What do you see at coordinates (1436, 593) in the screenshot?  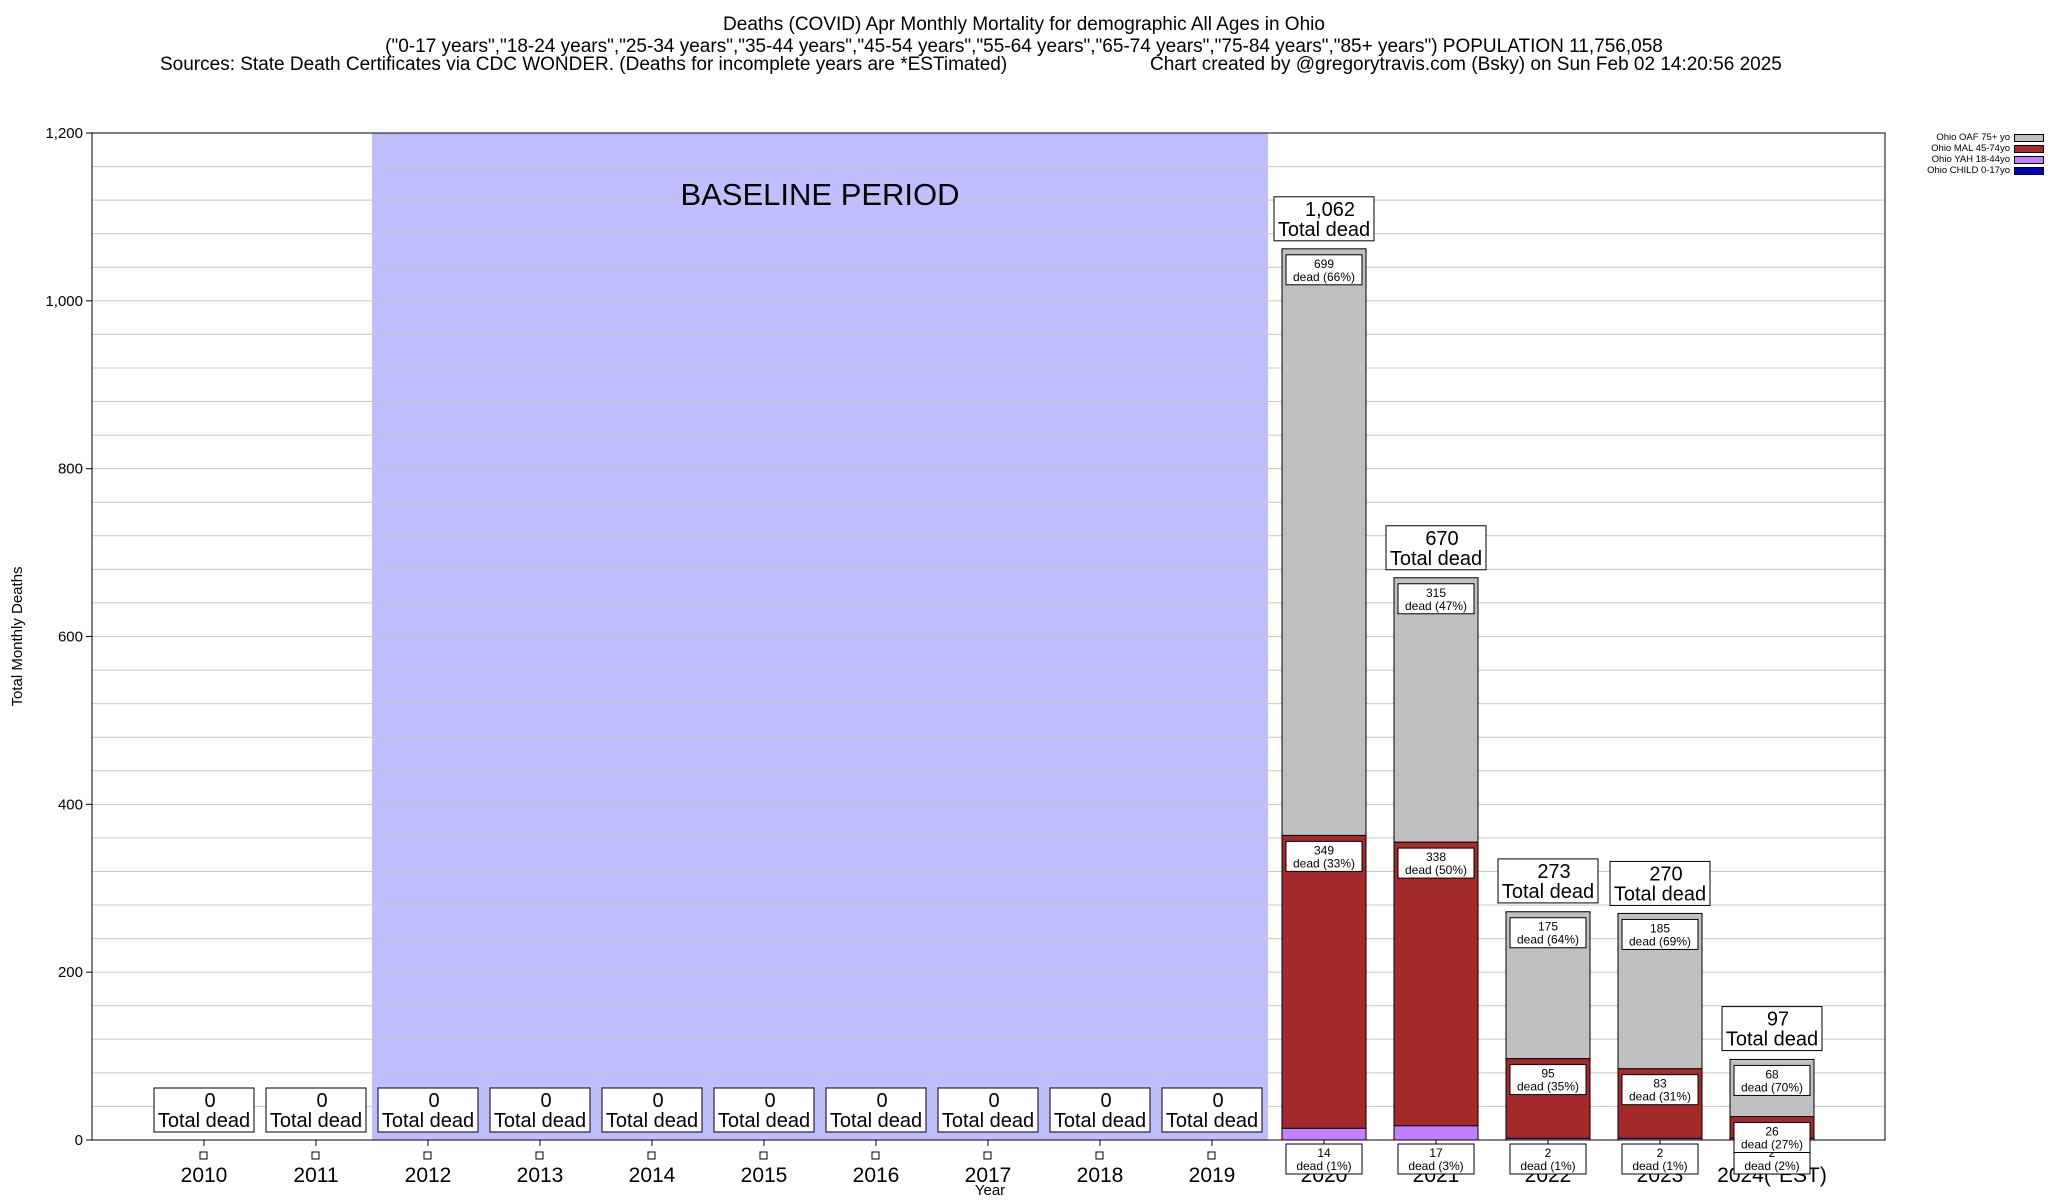 I see `segment-value-label: 315` at bounding box center [1436, 593].